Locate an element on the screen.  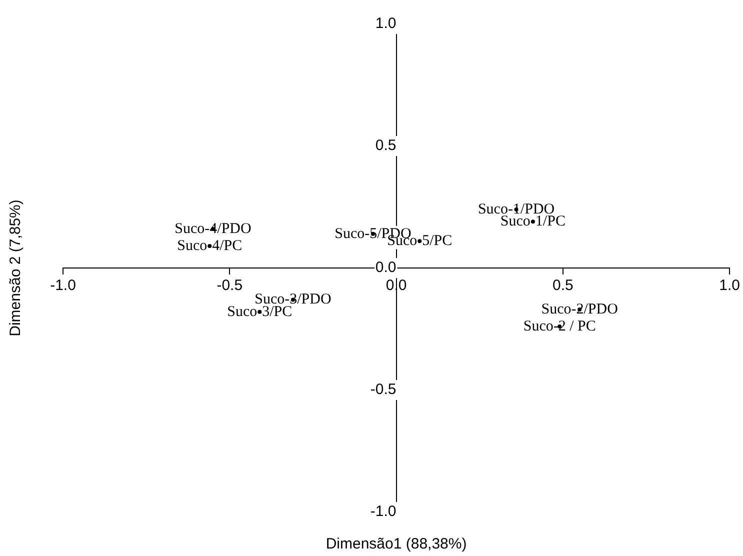
data-label: Suco-1/PC is located at coordinates (533, 222).